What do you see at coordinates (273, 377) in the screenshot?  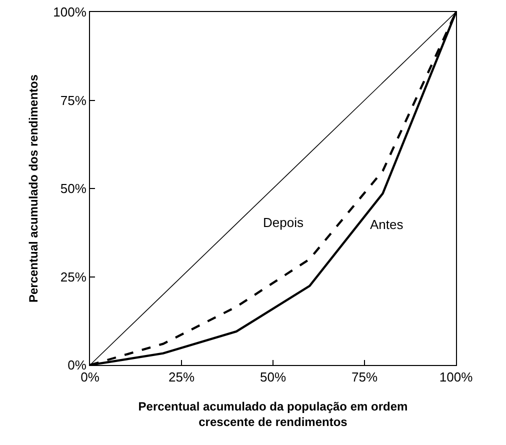 I see `x-tick-label: 50%` at bounding box center [273, 377].